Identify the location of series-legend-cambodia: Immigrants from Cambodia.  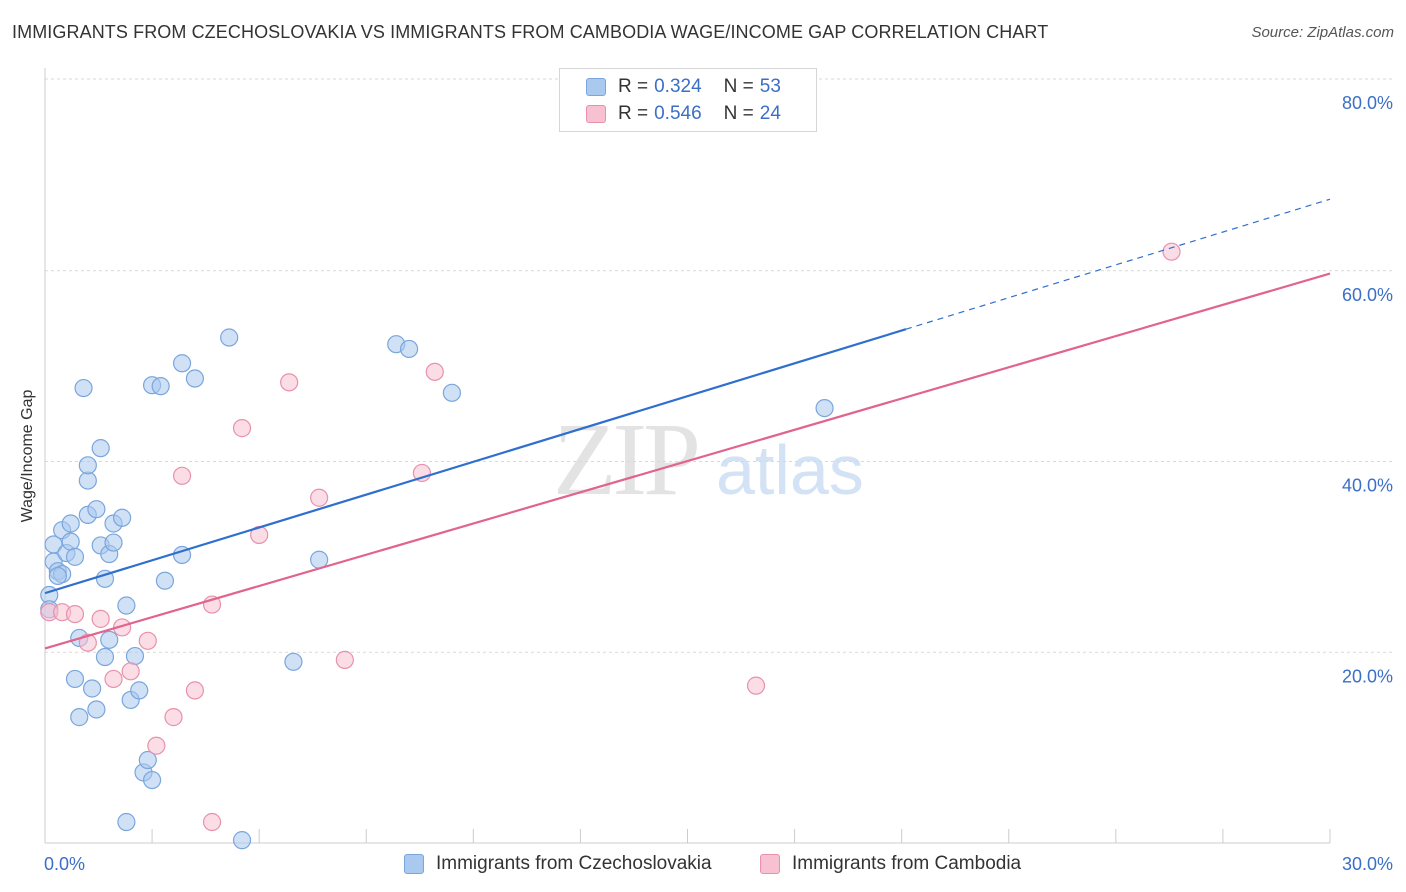
(890, 864).